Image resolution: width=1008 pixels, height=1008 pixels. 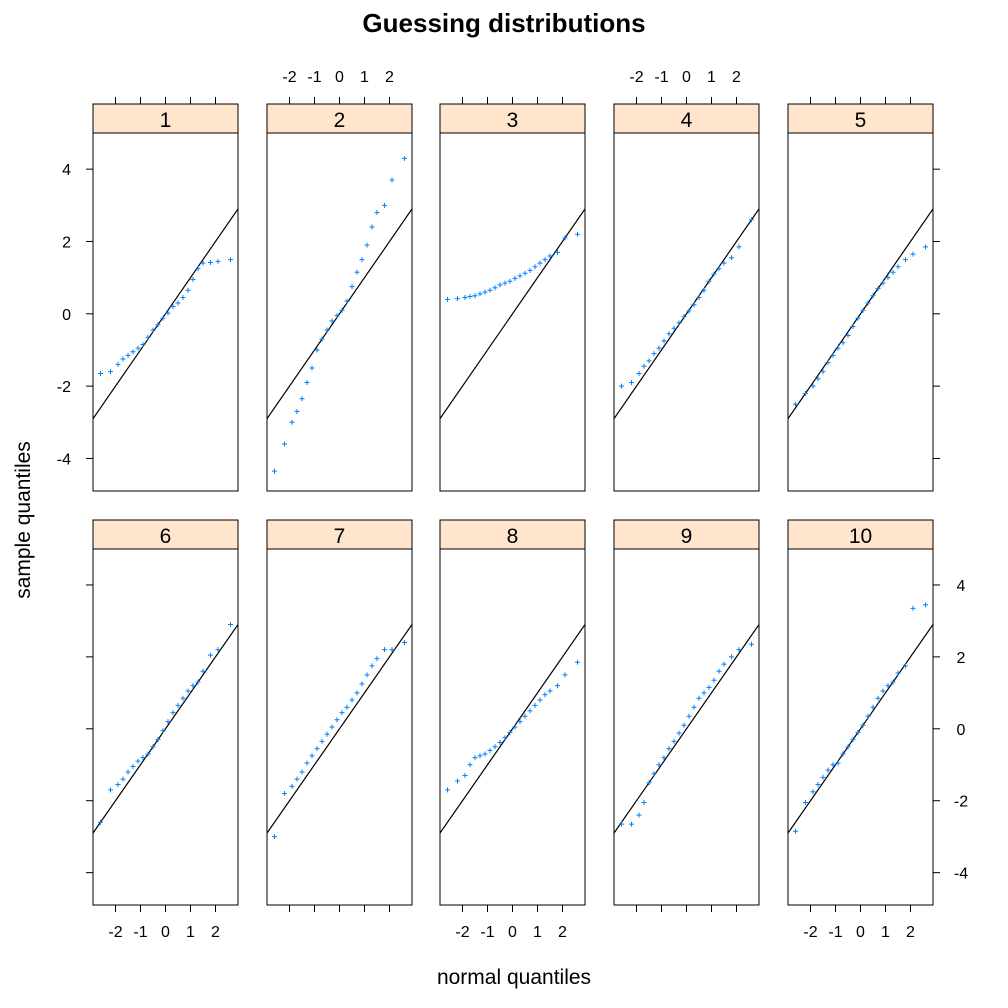 What do you see at coordinates (66, 170) in the screenshot?
I see `y-tick-label: 4` at bounding box center [66, 170].